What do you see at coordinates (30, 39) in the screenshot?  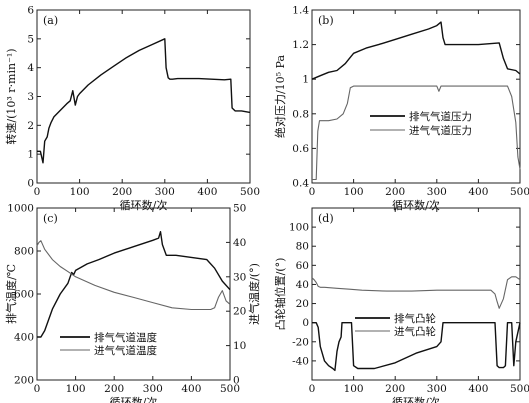 I see `y-tick-label: 5` at bounding box center [30, 39].